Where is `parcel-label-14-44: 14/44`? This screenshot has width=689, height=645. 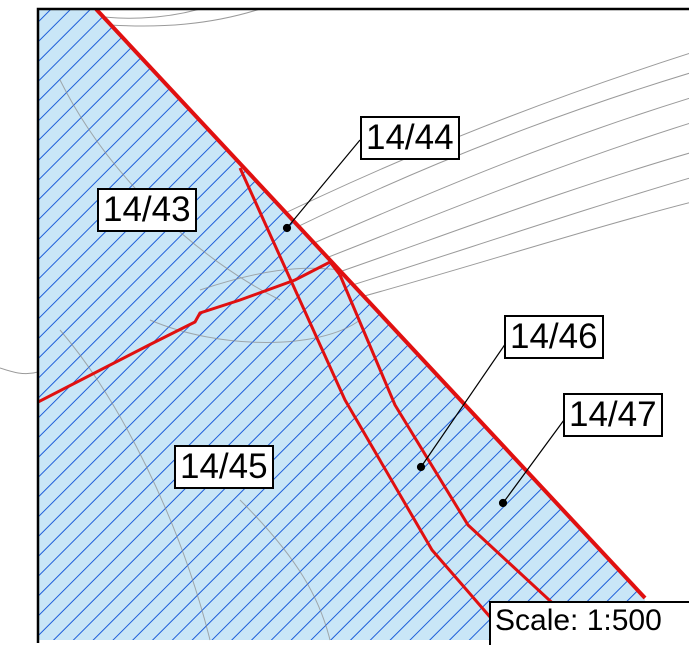 parcel-label-14-44: 14/44 is located at coordinates (410, 138).